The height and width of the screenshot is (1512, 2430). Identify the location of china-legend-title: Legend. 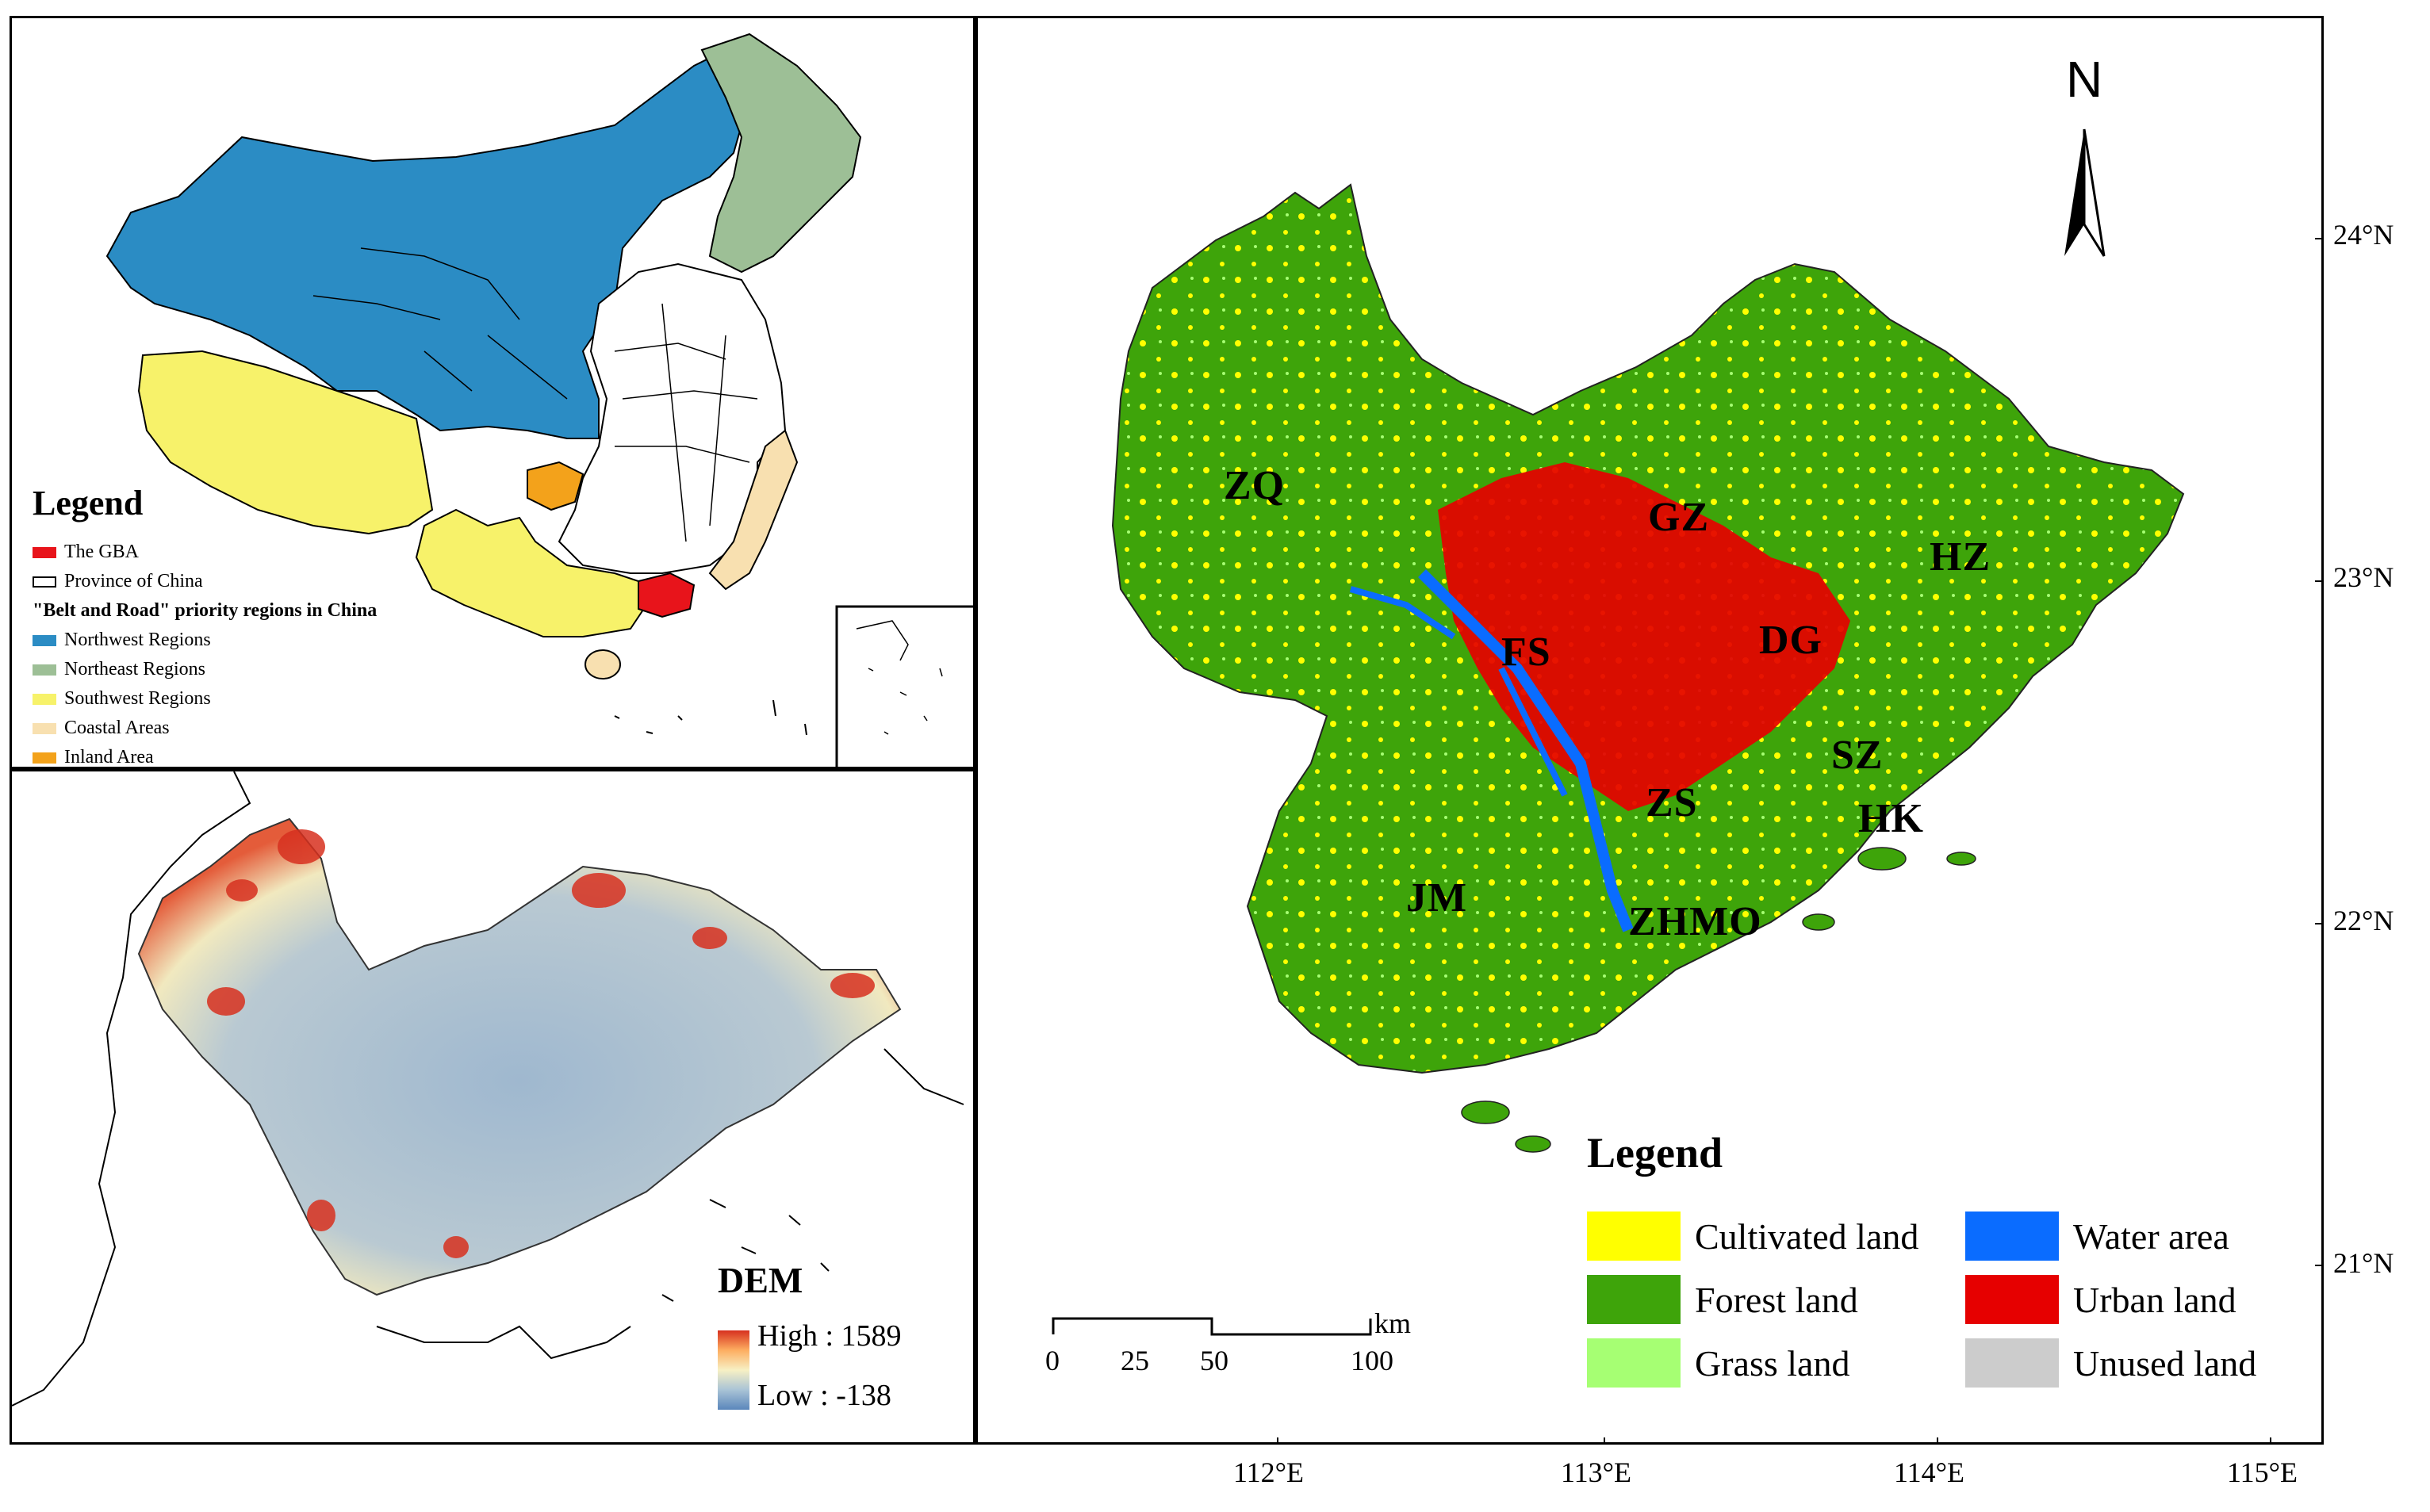
(88, 504).